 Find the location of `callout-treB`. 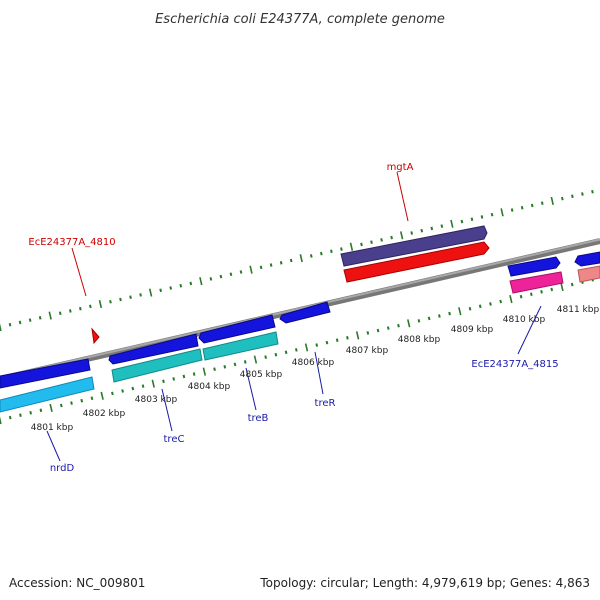

callout-treB is located at coordinates (251, 389).